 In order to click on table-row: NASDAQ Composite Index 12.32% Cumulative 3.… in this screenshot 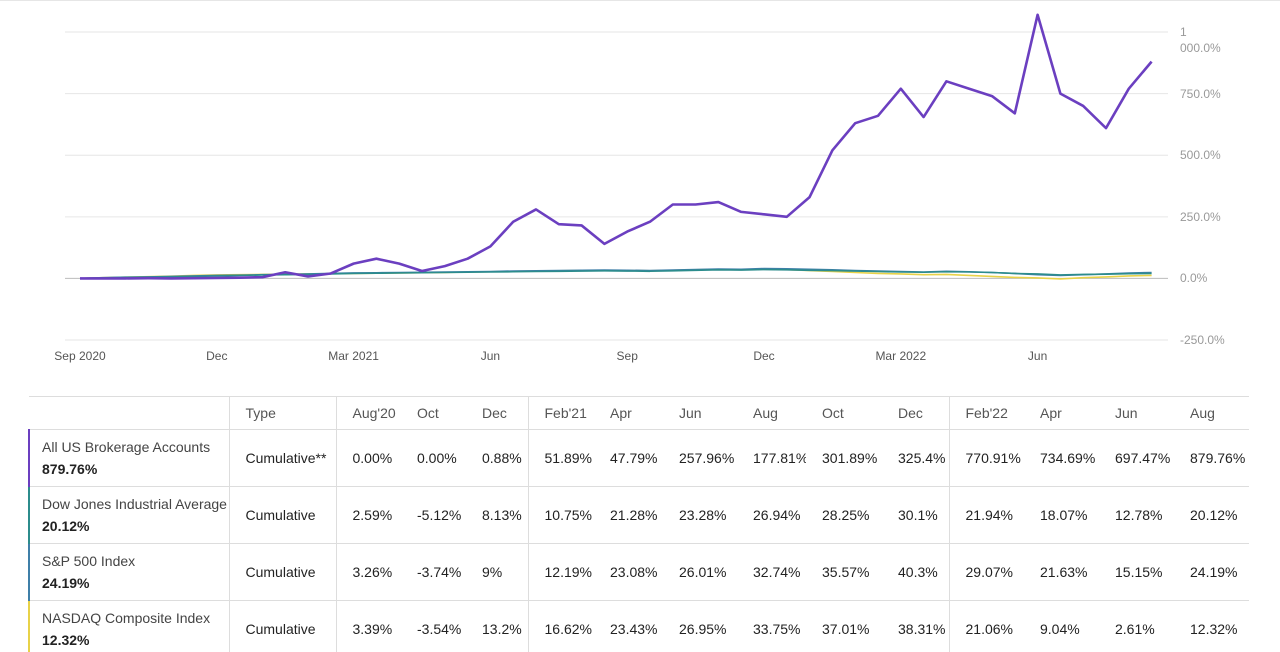, I will do `click(638, 626)`.